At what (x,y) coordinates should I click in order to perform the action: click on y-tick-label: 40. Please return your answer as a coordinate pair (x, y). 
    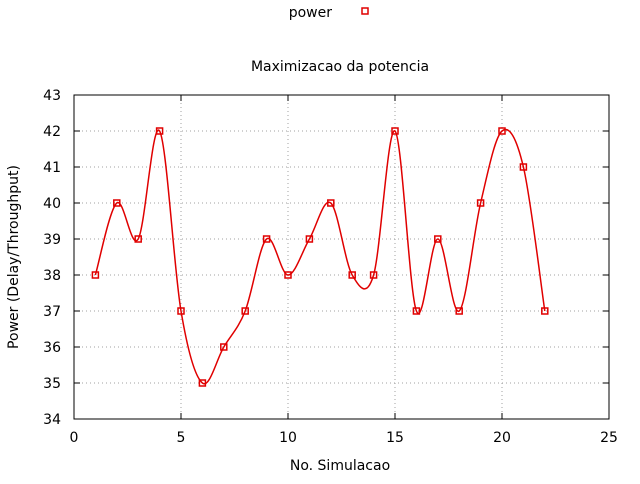
    Looking at the image, I should click on (52, 204).